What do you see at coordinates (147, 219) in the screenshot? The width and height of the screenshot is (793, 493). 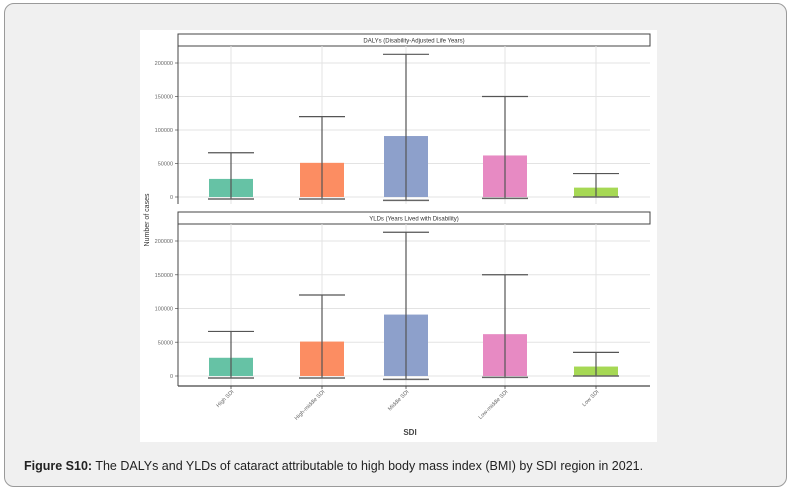 I see `y-axis-label: Number of cases` at bounding box center [147, 219].